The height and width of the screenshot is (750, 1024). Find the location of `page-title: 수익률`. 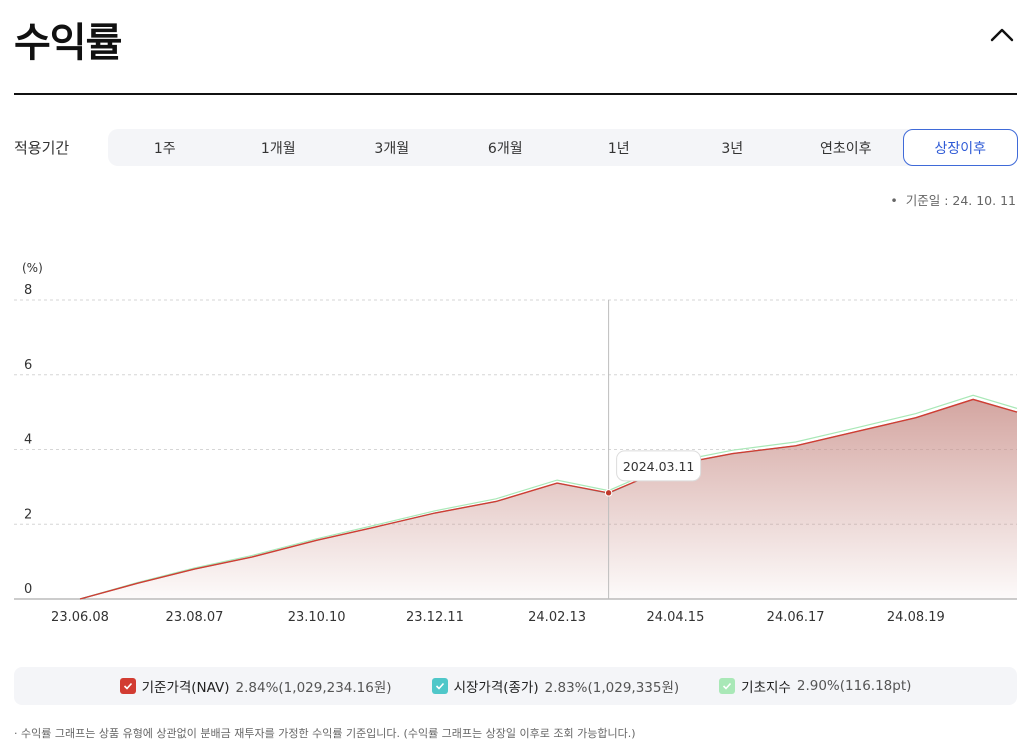

page-title: 수익률 is located at coordinates (68, 43).